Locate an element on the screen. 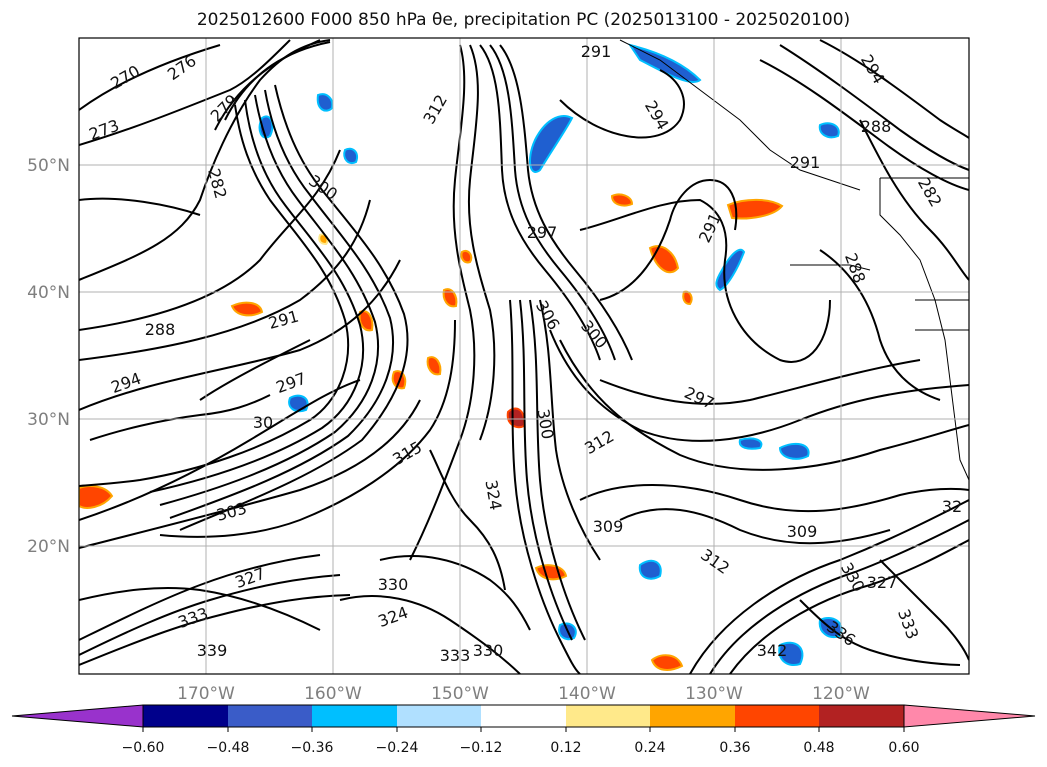 The image size is (1047, 767). lat-label: 40°N is located at coordinates (48, 293).